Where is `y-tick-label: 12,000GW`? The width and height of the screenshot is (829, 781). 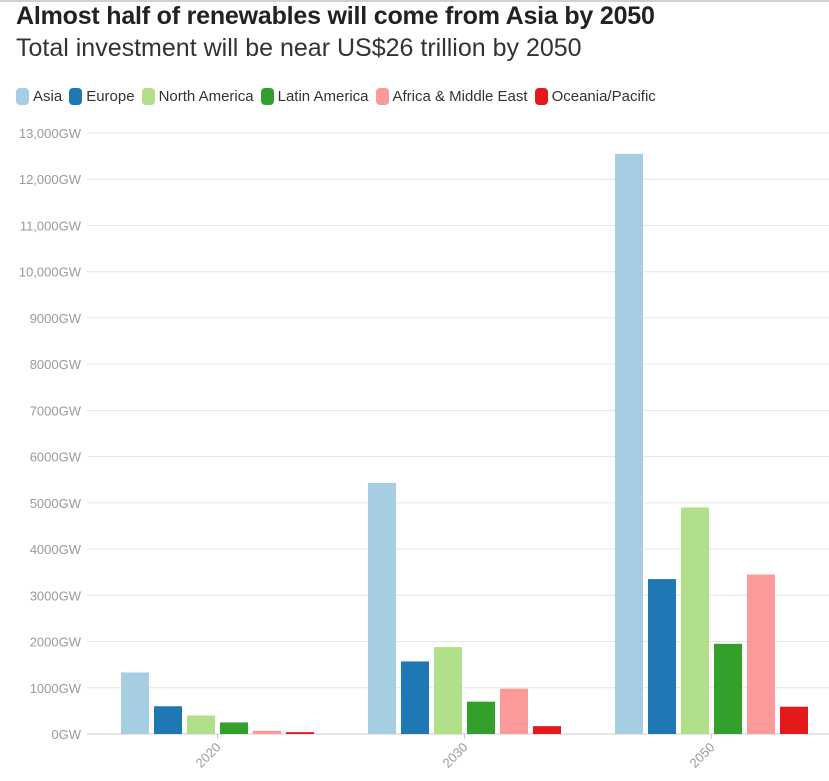
y-tick-label: 12,000GW is located at coordinates (50, 179).